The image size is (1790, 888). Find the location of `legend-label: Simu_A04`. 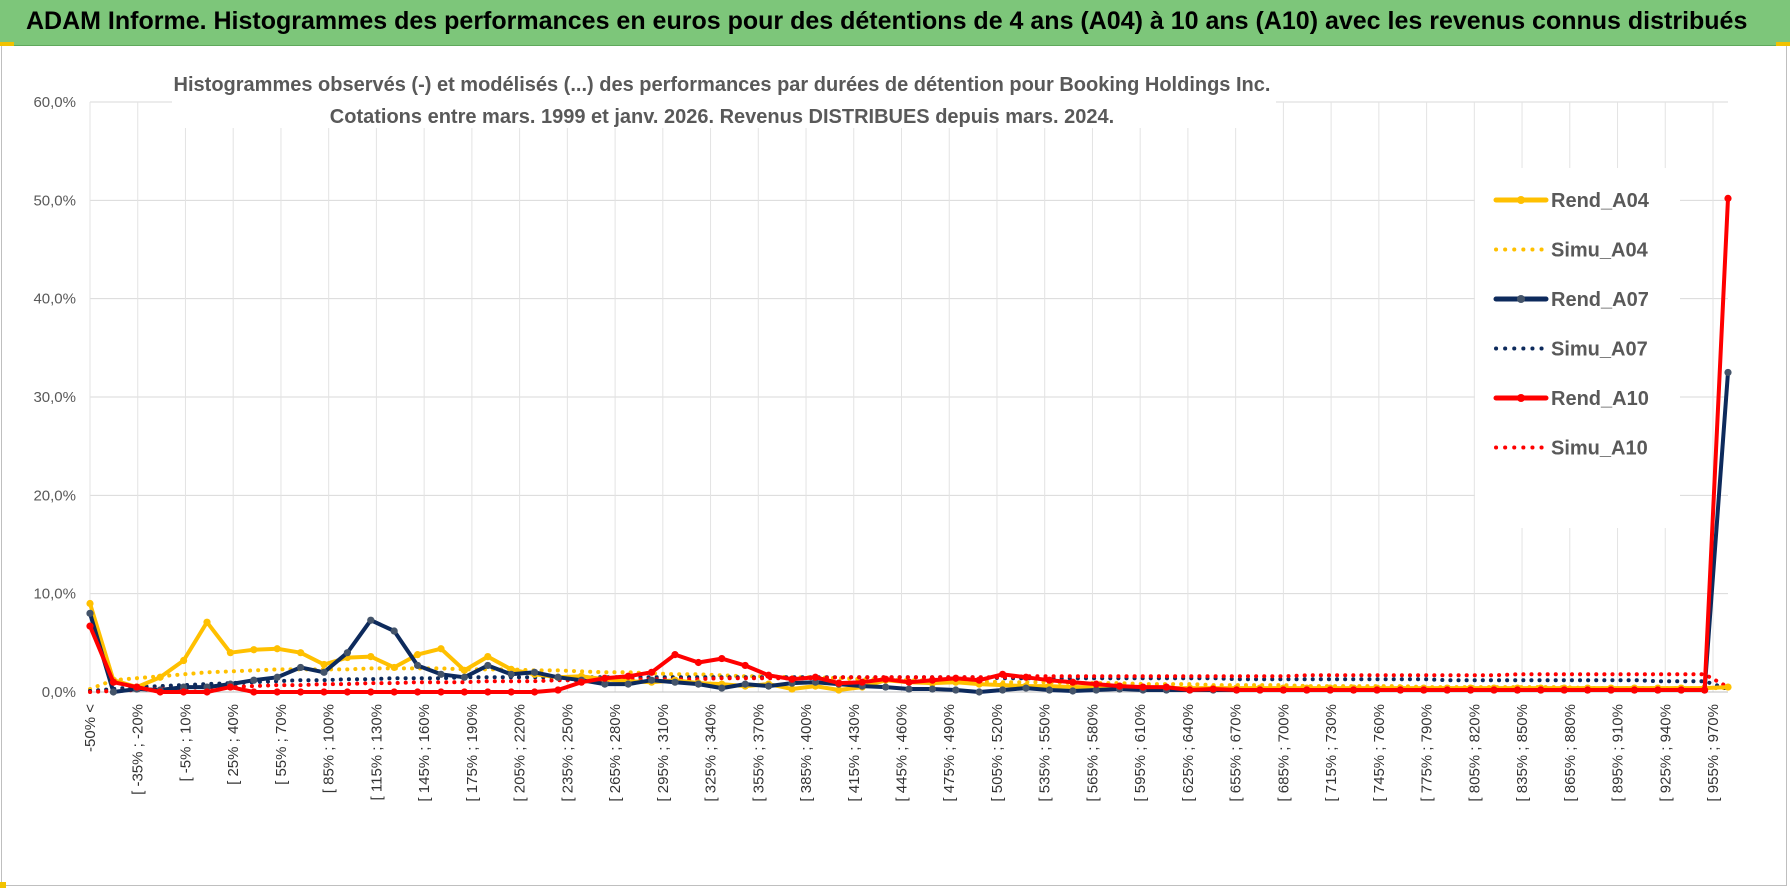

legend-label: Simu_A04 is located at coordinates (1600, 251).